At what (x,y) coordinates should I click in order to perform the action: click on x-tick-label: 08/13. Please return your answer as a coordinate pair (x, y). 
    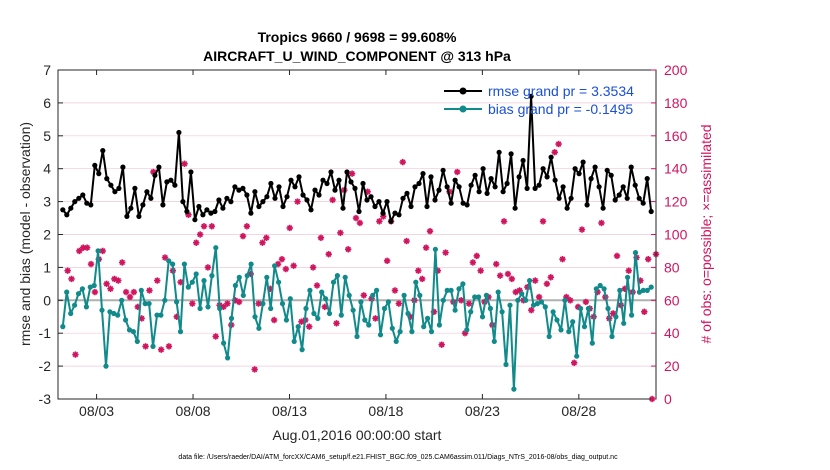
    Looking at the image, I should click on (289, 411).